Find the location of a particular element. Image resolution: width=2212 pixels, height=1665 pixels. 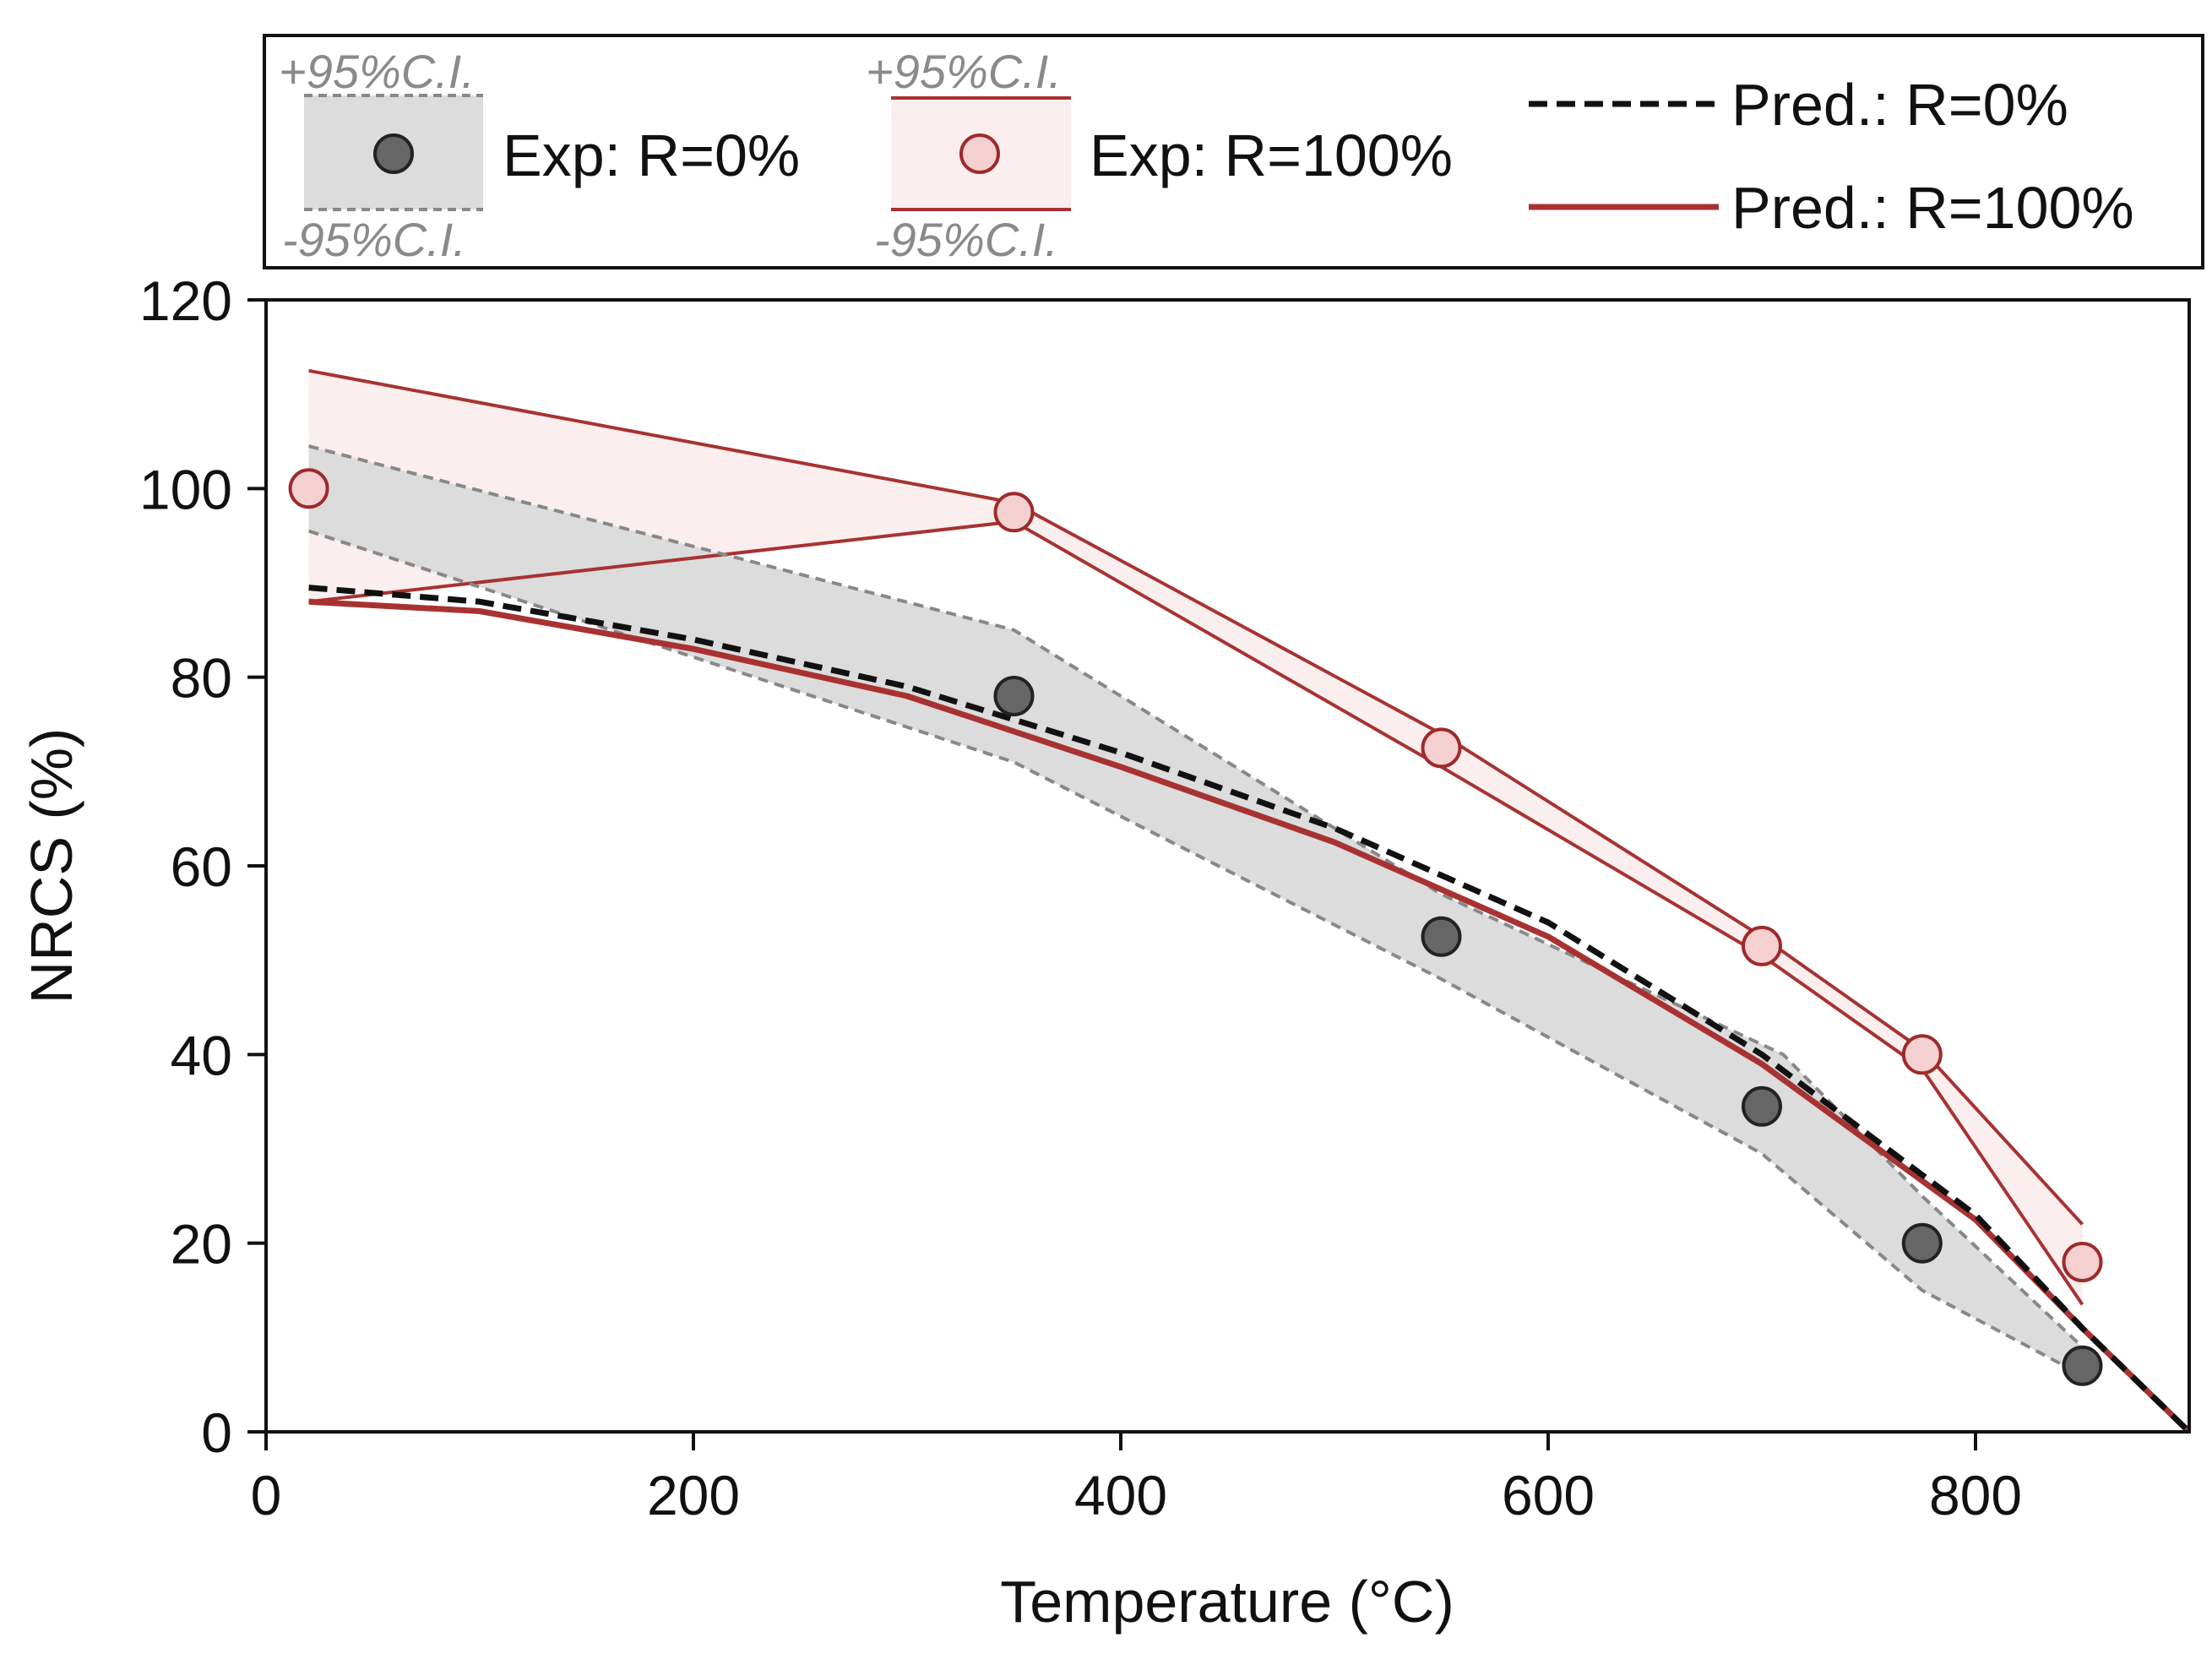

legend-label-exp-r100: Exp: R=100% is located at coordinates (1271, 155).